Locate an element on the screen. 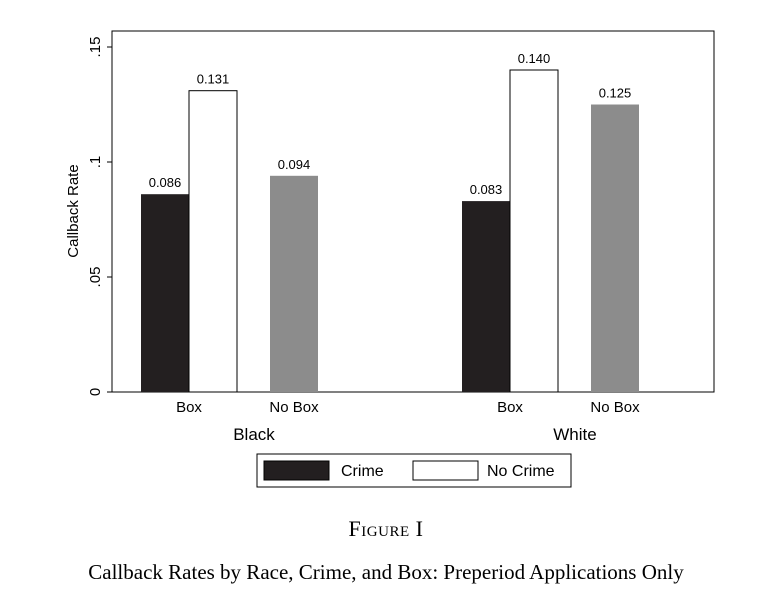 The width and height of the screenshot is (772, 595). data-label: 0.125 is located at coordinates (615, 93).